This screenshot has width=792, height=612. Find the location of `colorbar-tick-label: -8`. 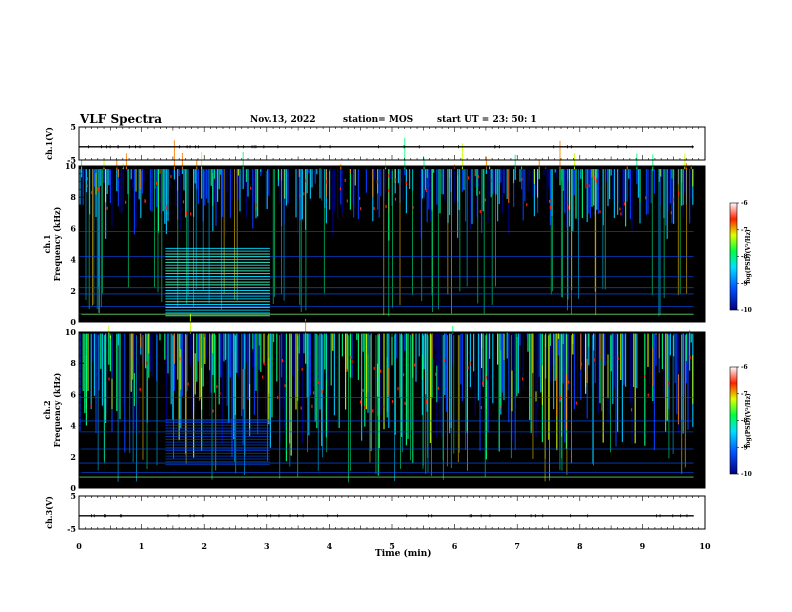

colorbar-tick-label: -8 is located at coordinates (744, 257).